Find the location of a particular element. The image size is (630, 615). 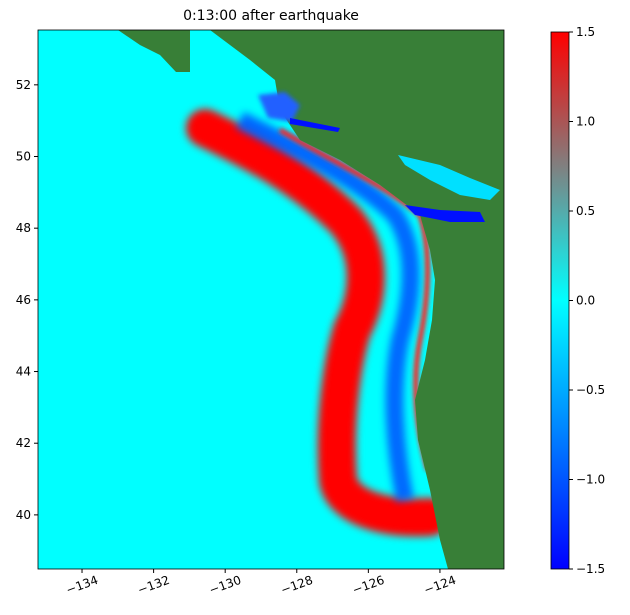

colorbar is located at coordinates (560, 300).